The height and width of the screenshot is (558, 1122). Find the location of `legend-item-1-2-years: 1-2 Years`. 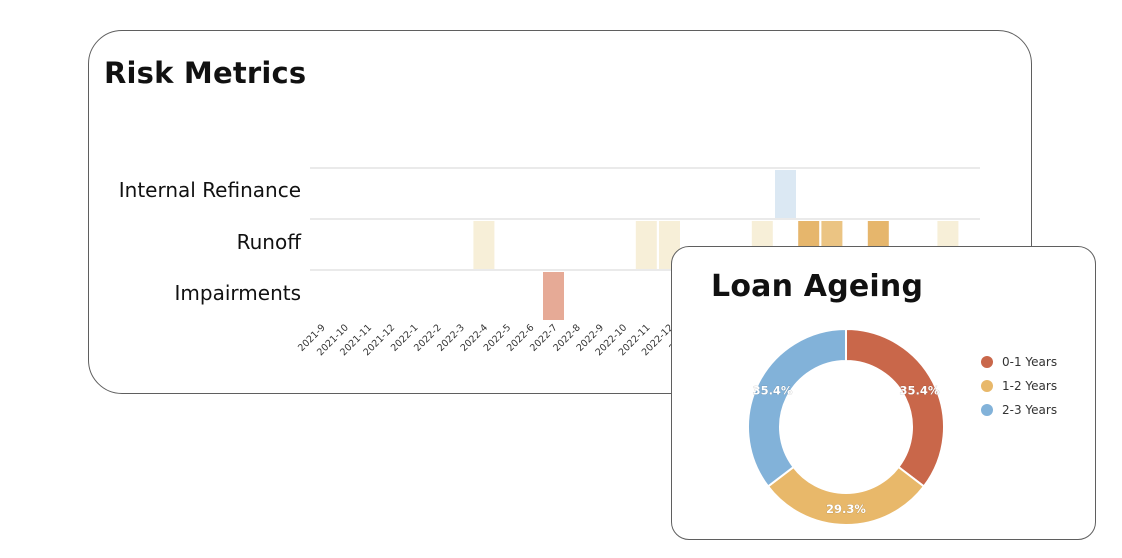

legend-item-1-2-years: 1-2 Years is located at coordinates (1019, 386).